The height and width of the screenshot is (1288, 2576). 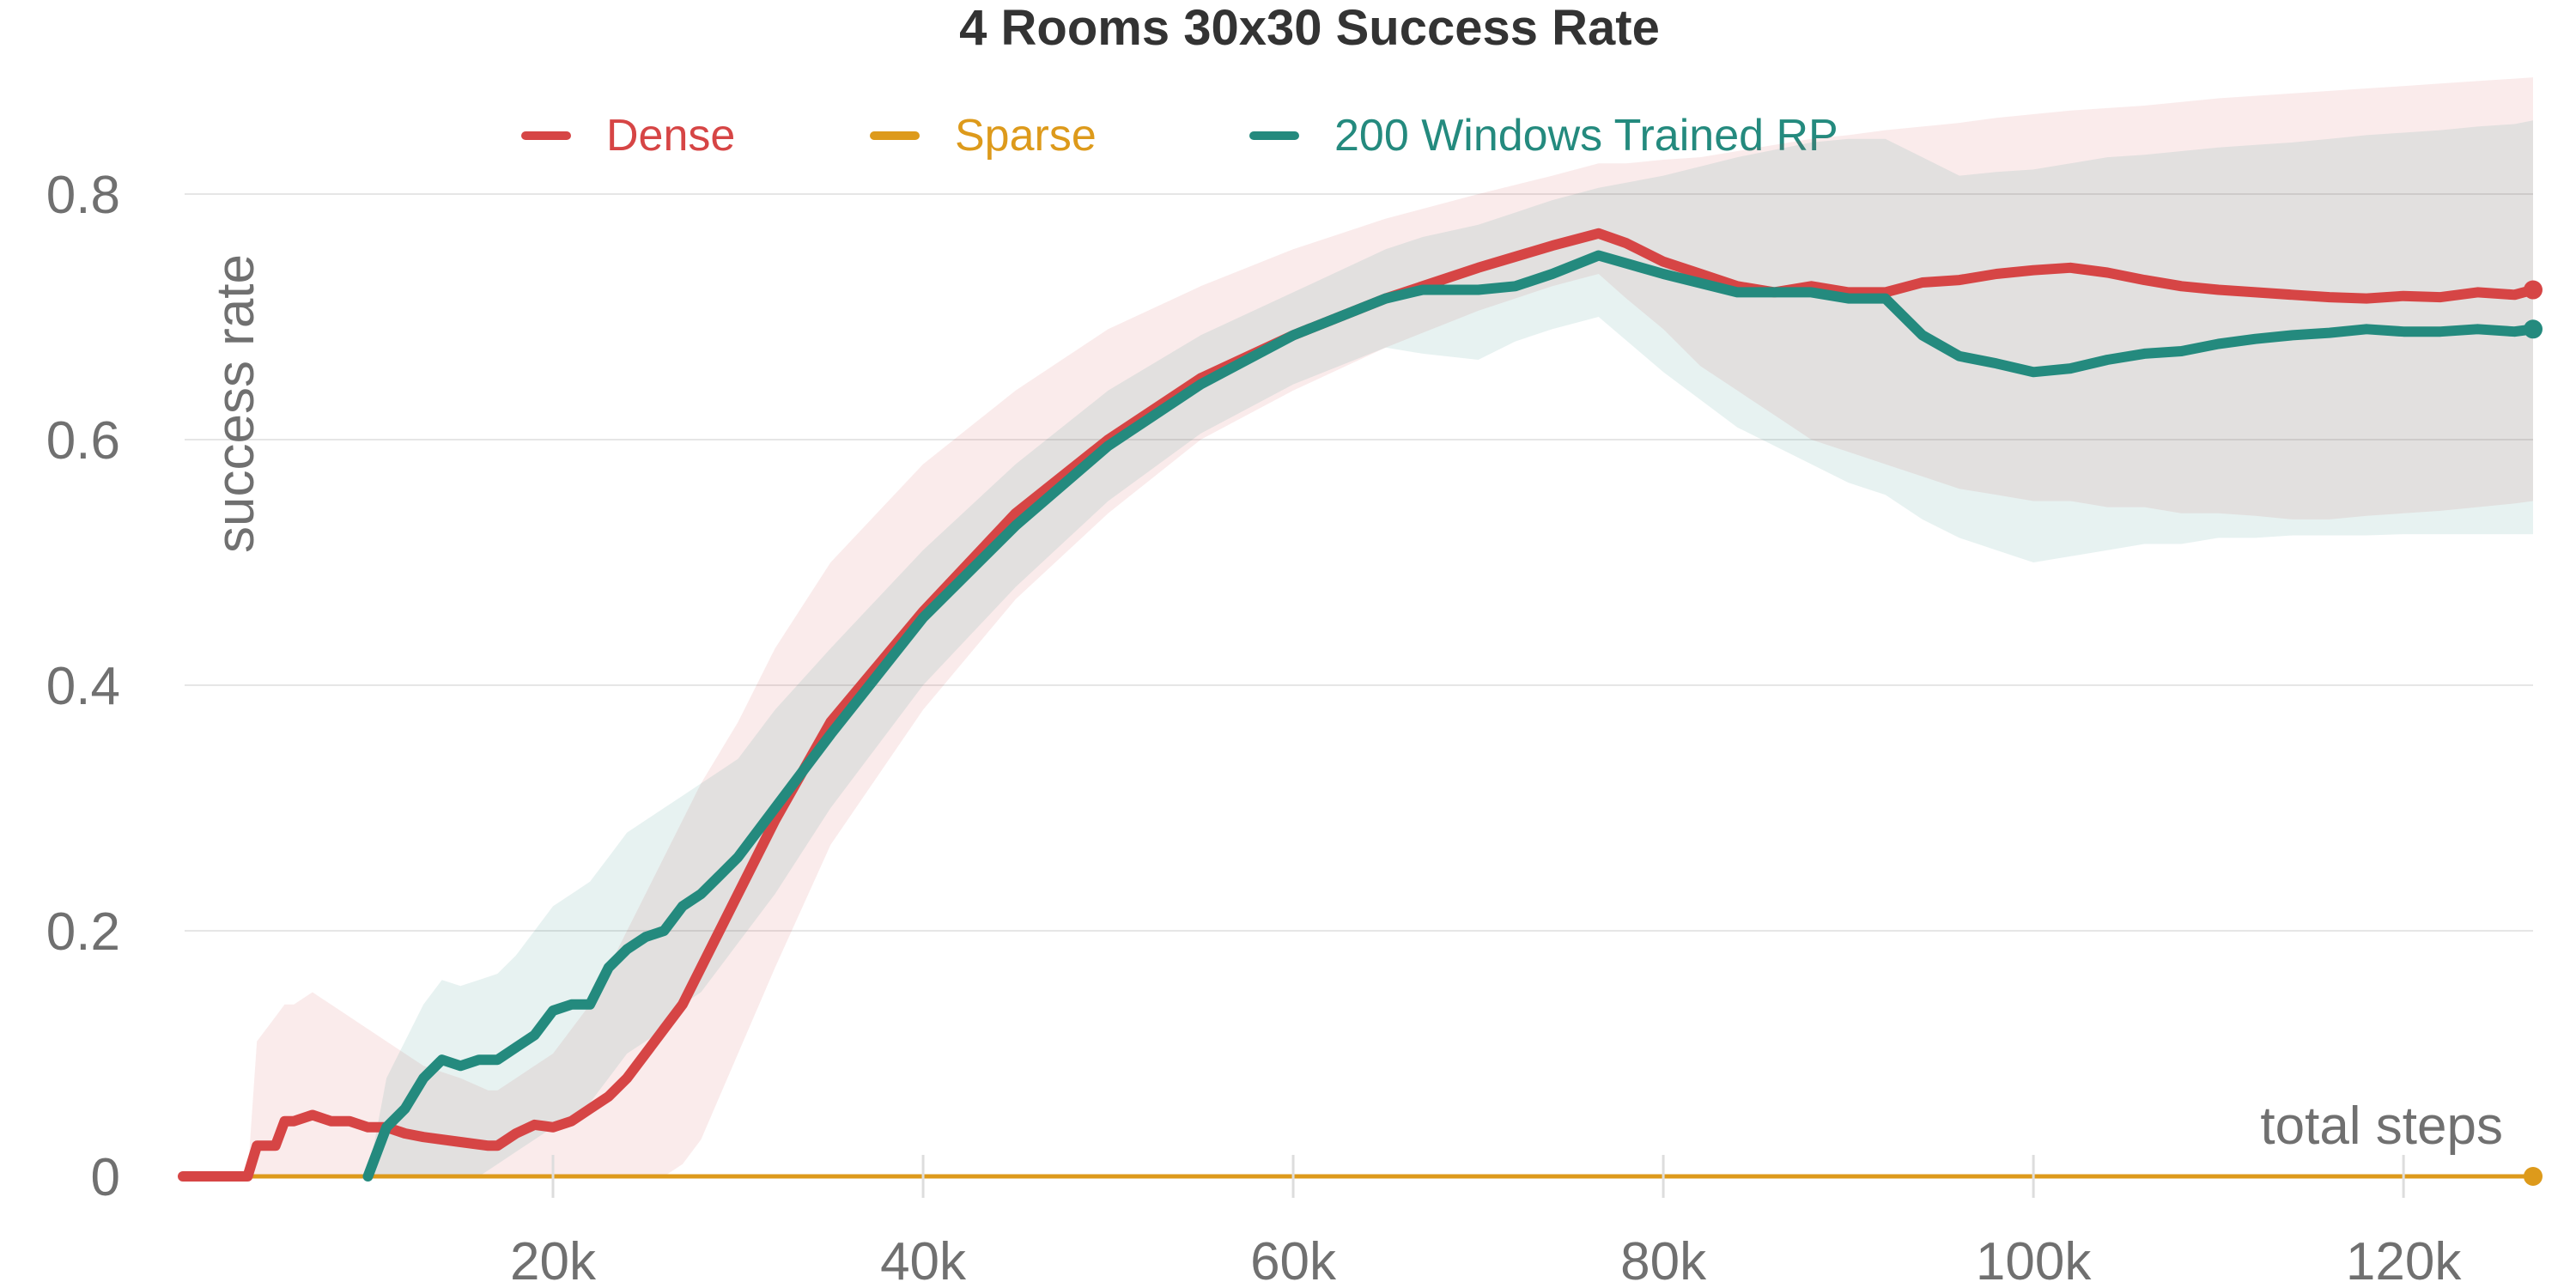 What do you see at coordinates (554, 1260) in the screenshot?
I see `x-tick-label-0: 20k` at bounding box center [554, 1260].